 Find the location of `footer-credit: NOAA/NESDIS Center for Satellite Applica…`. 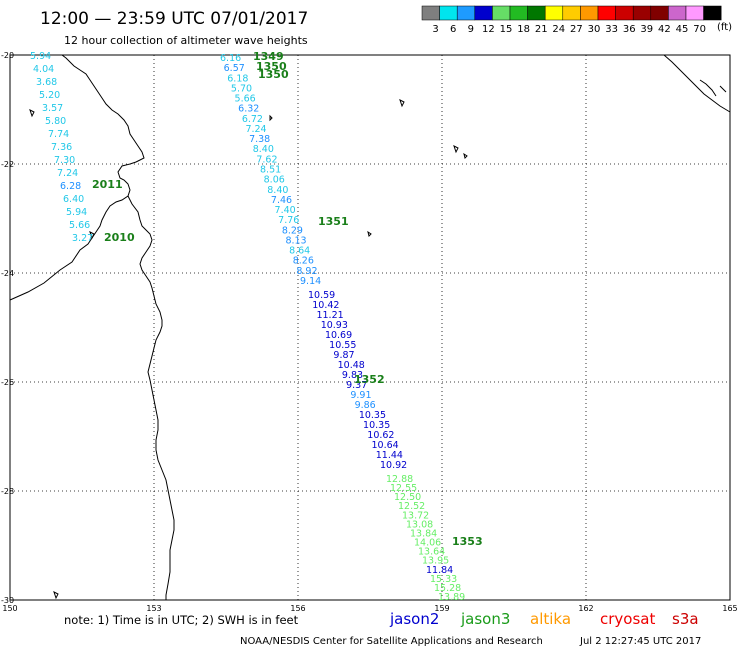

footer-credit: NOAA/NESDIS Center for Satellite Applica… is located at coordinates (391, 641).